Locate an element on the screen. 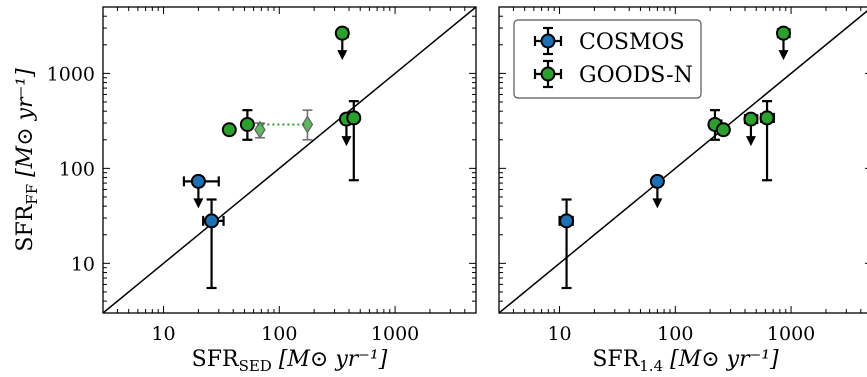  legend-label: GOODS-N is located at coordinates (636, 75).